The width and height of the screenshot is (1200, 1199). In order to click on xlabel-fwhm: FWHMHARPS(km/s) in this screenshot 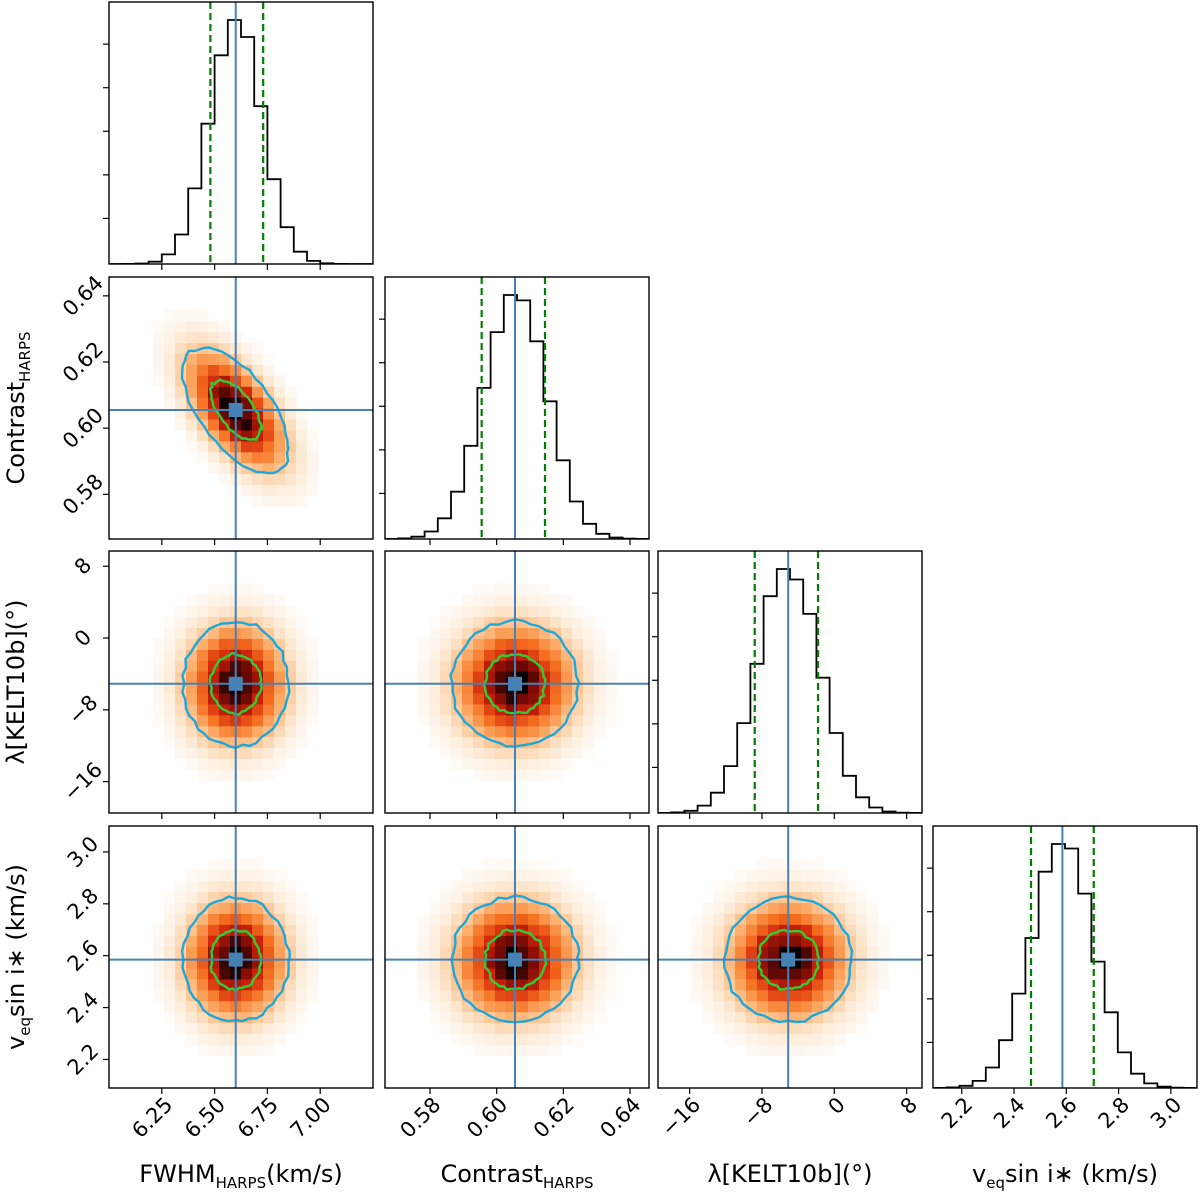, I will do `click(240, 1176)`.